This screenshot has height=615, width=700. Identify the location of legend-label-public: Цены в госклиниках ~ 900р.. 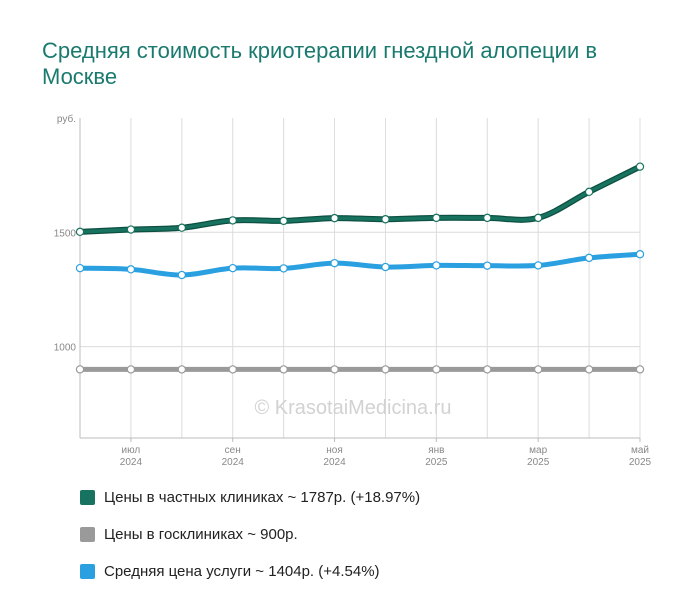
(201, 534).